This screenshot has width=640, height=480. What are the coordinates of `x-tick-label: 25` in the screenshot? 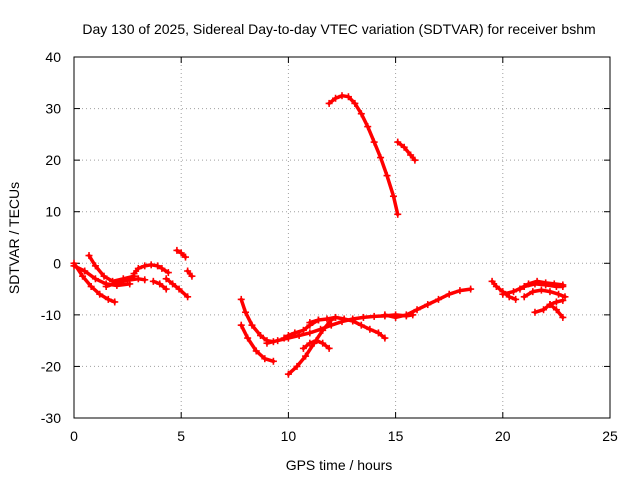 It's located at (610, 436).